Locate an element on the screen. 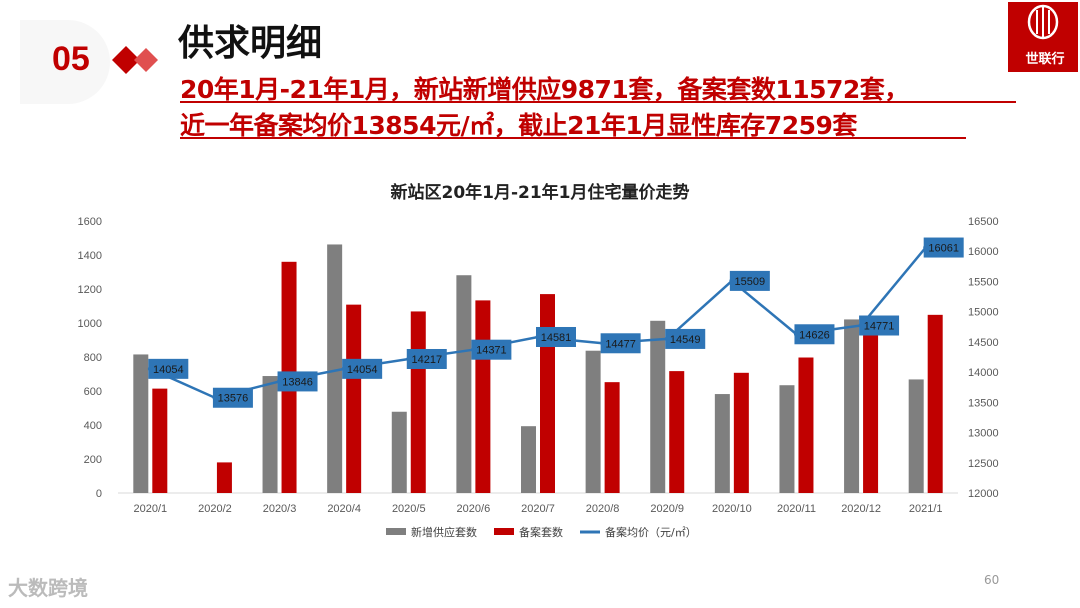 This screenshot has height=608, width=1080. left-axis-tick-label: 600 is located at coordinates (93, 392).